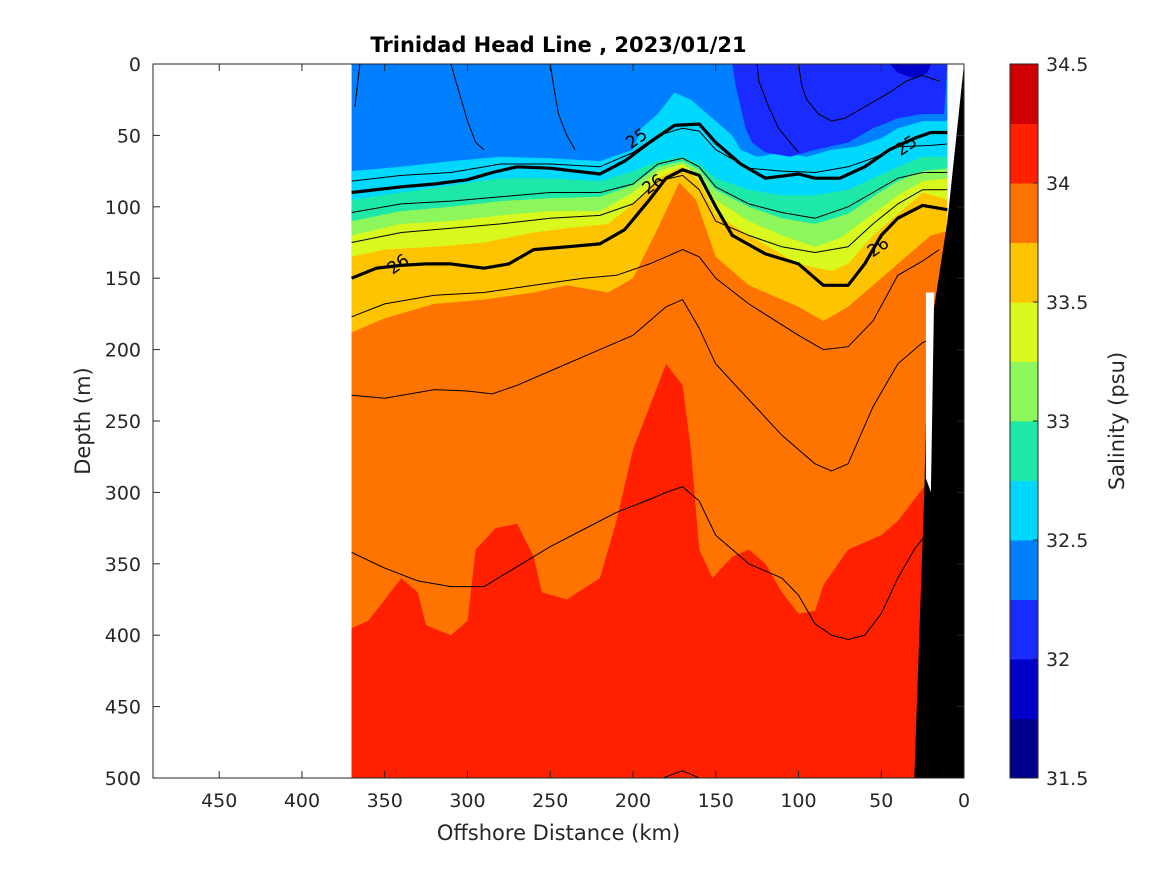 The image size is (1167, 875). I want to click on y-tick-label: 250, so click(123, 422).